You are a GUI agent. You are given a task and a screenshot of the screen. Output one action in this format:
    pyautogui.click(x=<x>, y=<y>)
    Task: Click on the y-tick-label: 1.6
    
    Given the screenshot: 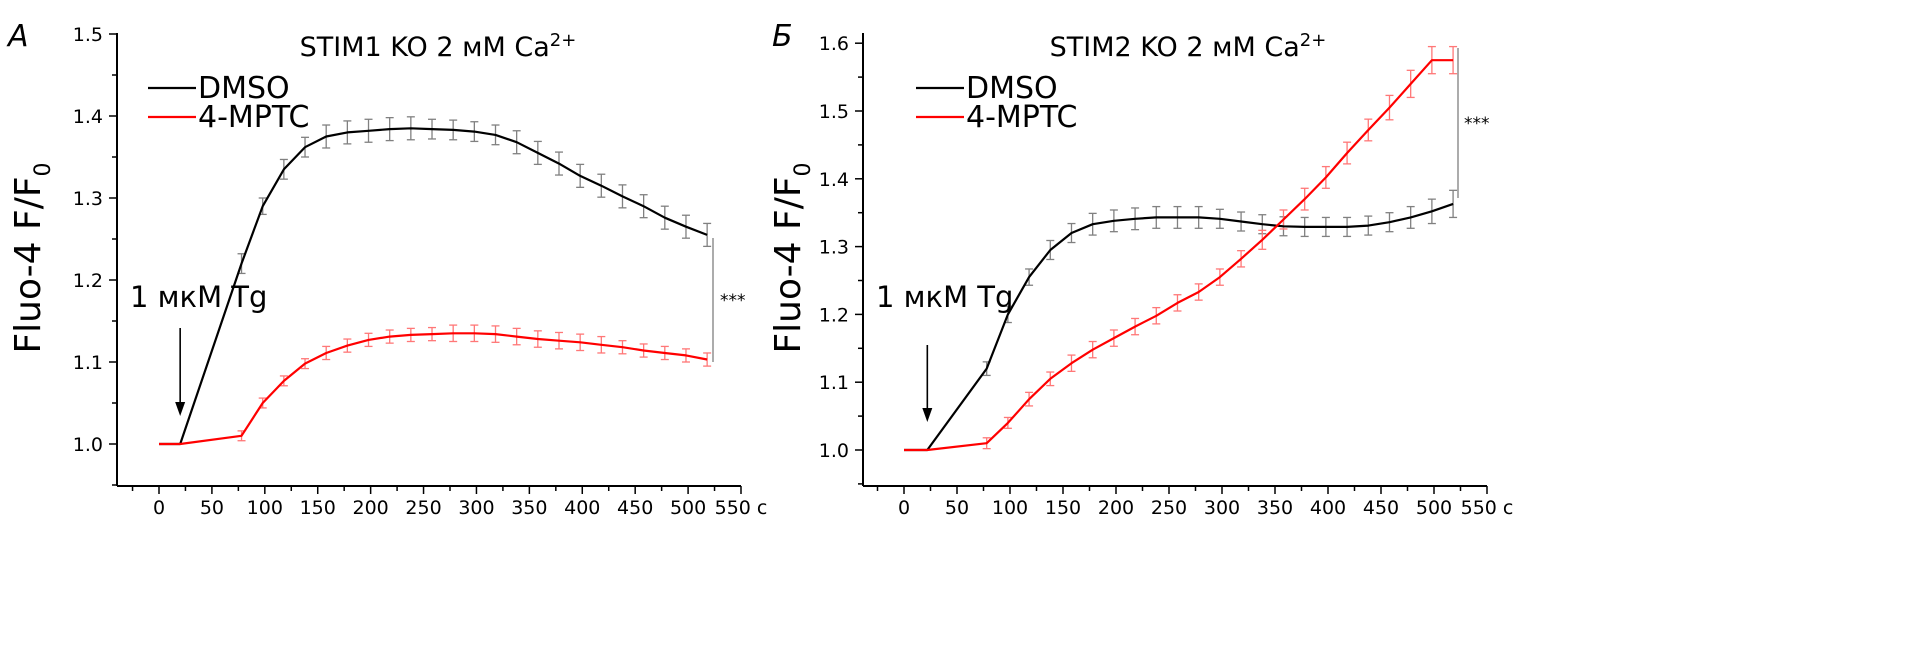 What is the action you would take?
    pyautogui.click(x=834, y=44)
    